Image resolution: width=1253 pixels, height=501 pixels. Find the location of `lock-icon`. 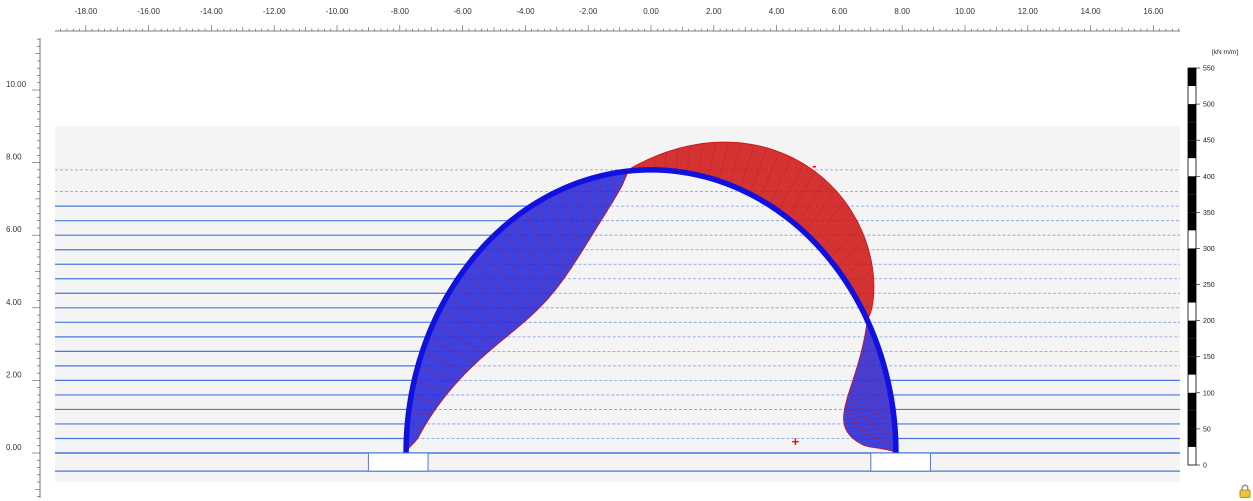

lock-icon is located at coordinates (1245, 491).